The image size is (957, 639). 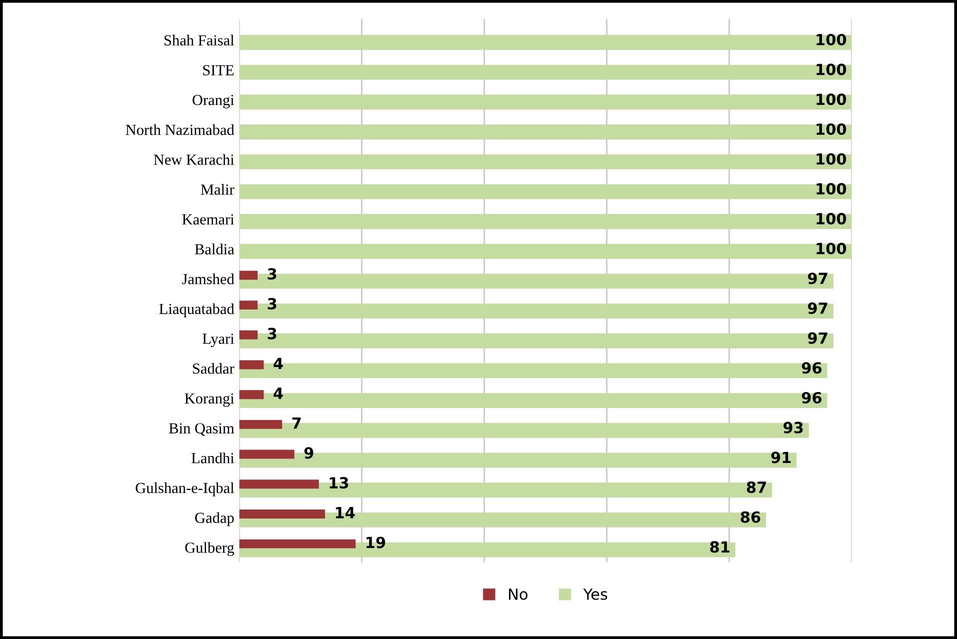 I want to click on legend-label: No, so click(x=518, y=594).